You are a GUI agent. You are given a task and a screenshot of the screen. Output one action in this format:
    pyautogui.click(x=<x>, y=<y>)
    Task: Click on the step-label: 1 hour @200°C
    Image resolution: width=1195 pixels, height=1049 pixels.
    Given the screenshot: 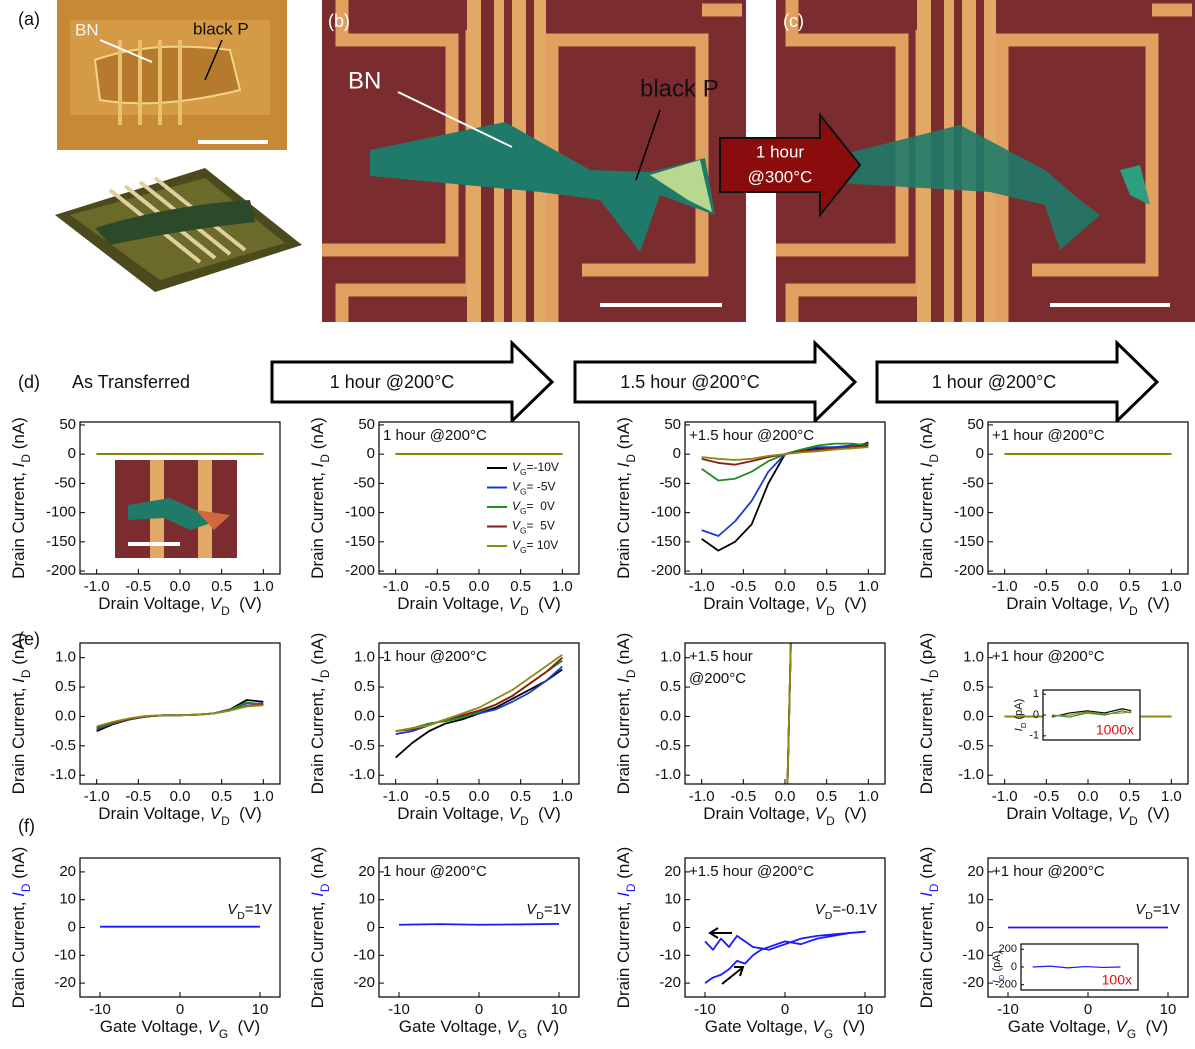 What is the action you would take?
    pyautogui.click(x=994, y=382)
    